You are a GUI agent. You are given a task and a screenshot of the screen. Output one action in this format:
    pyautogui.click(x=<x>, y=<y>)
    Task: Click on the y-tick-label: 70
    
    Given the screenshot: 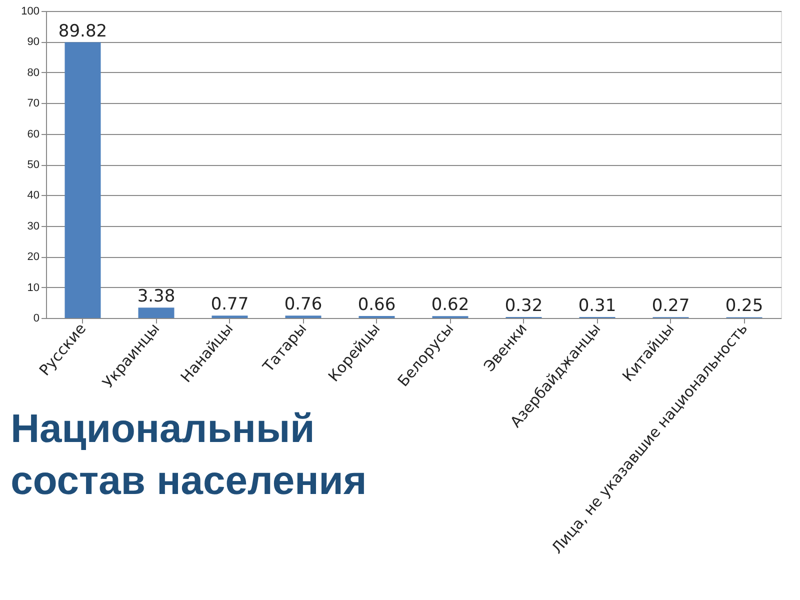 What is the action you would take?
    pyautogui.click(x=33, y=104)
    